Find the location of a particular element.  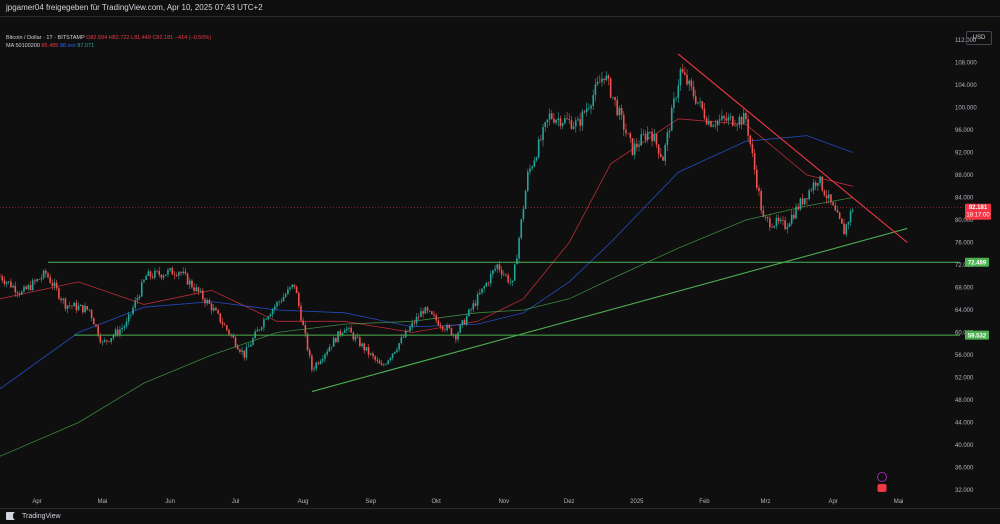

earnings-marker-icon is located at coordinates (882, 488).